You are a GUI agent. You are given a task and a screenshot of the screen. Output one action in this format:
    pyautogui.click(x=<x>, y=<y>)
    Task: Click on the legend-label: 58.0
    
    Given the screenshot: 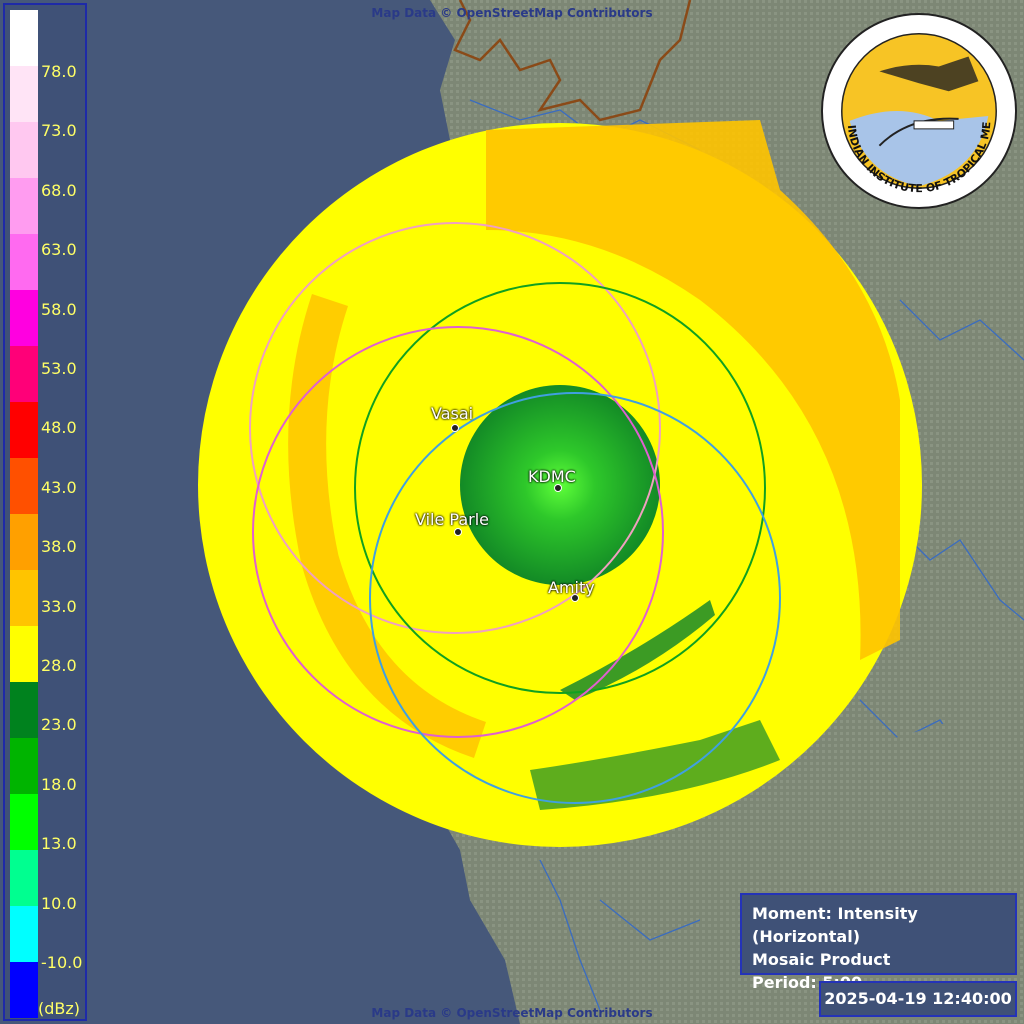 What is the action you would take?
    pyautogui.click(x=59, y=309)
    